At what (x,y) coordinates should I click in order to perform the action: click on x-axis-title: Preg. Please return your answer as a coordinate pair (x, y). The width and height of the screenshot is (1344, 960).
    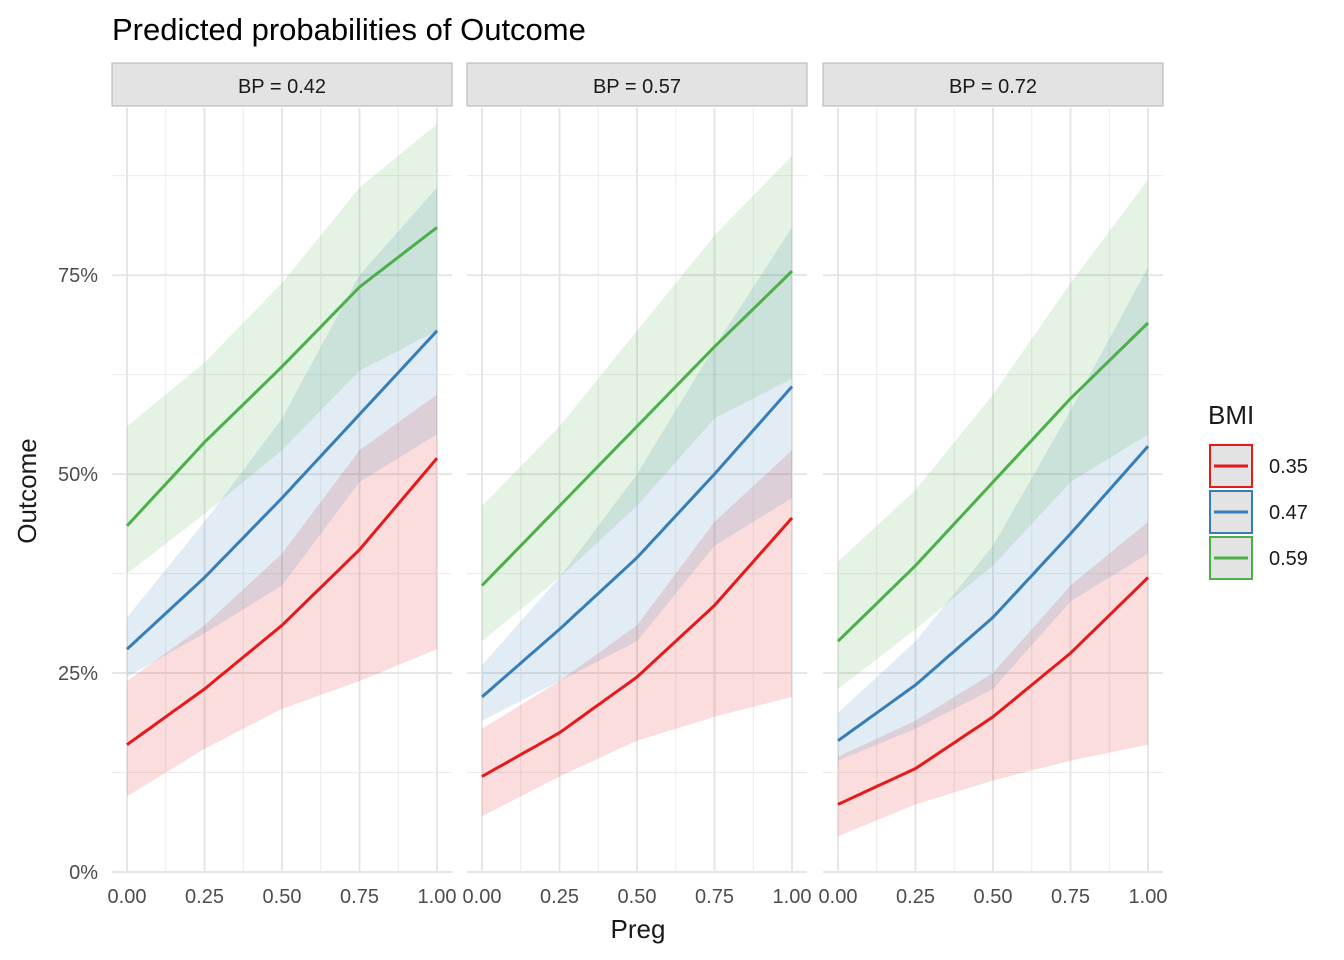
    Looking at the image, I should click on (638, 929).